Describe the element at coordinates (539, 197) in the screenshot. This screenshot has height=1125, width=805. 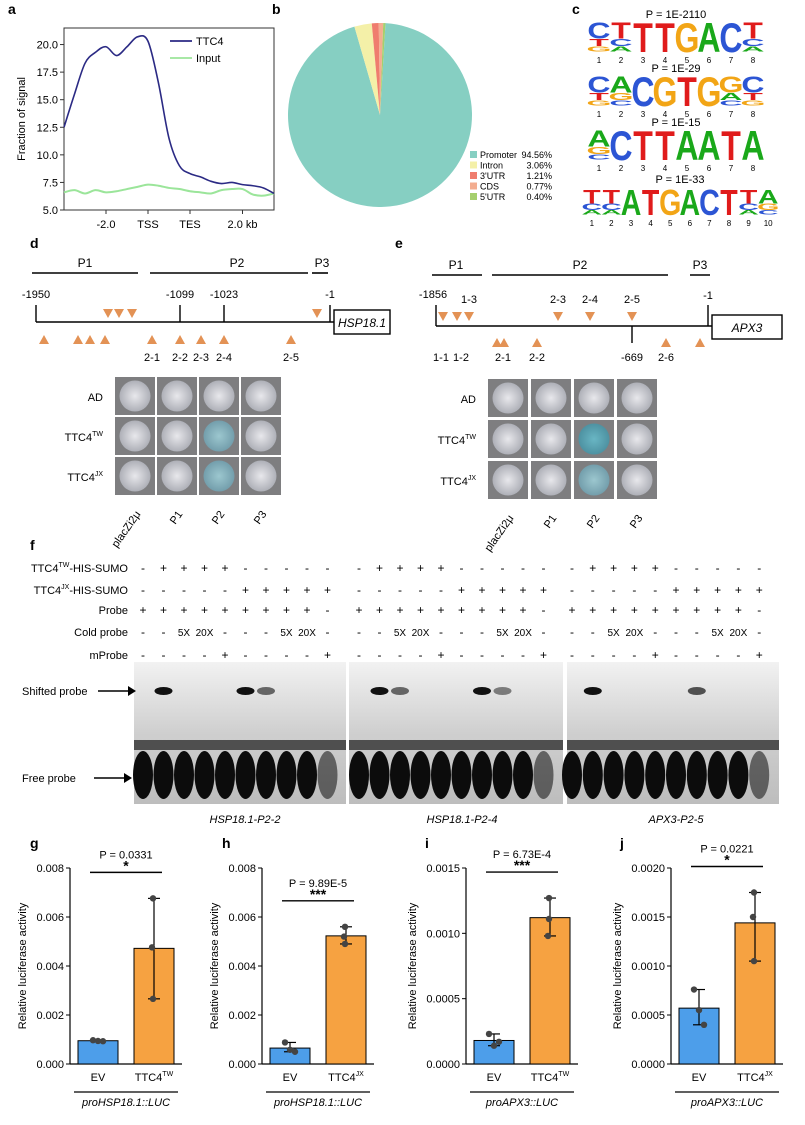
I see `legend-value: 0.40%` at that location.